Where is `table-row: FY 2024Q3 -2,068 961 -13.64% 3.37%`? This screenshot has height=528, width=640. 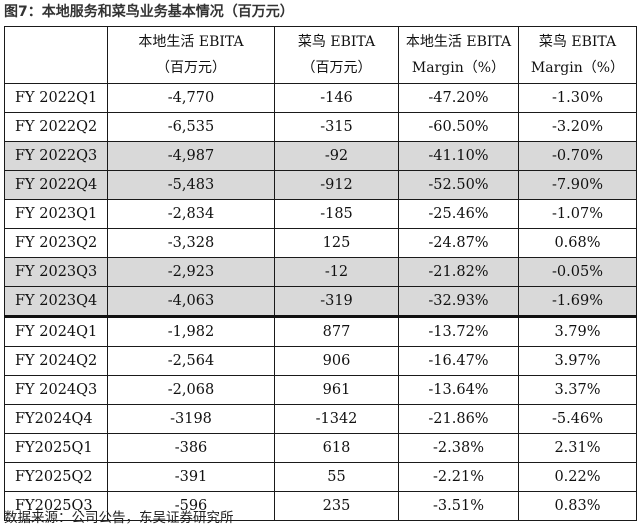 table-row: FY 2024Q3 -2,068 961 -13.64% 3.37% is located at coordinates (320, 390).